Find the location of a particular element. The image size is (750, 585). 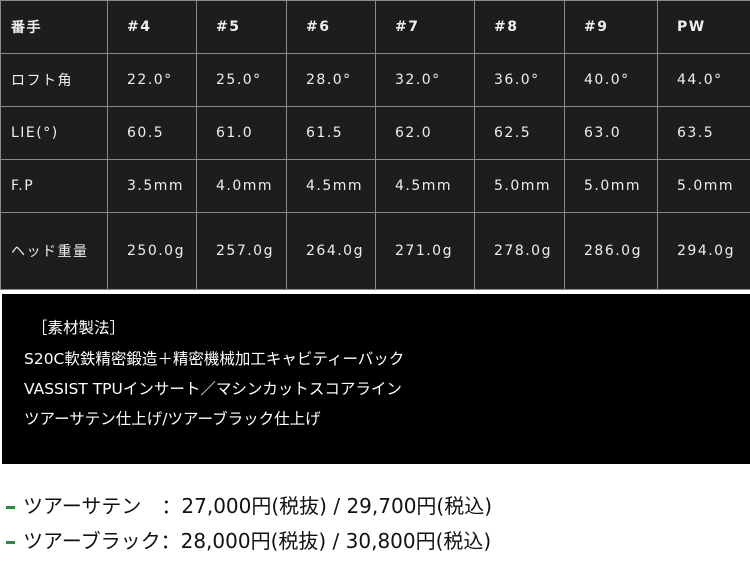

table-row: F.P 3.5mm 4.0mm 4.5mm 4.5mm 5.0mm 5.0mm 5.0mm is located at coordinates (375, 186).